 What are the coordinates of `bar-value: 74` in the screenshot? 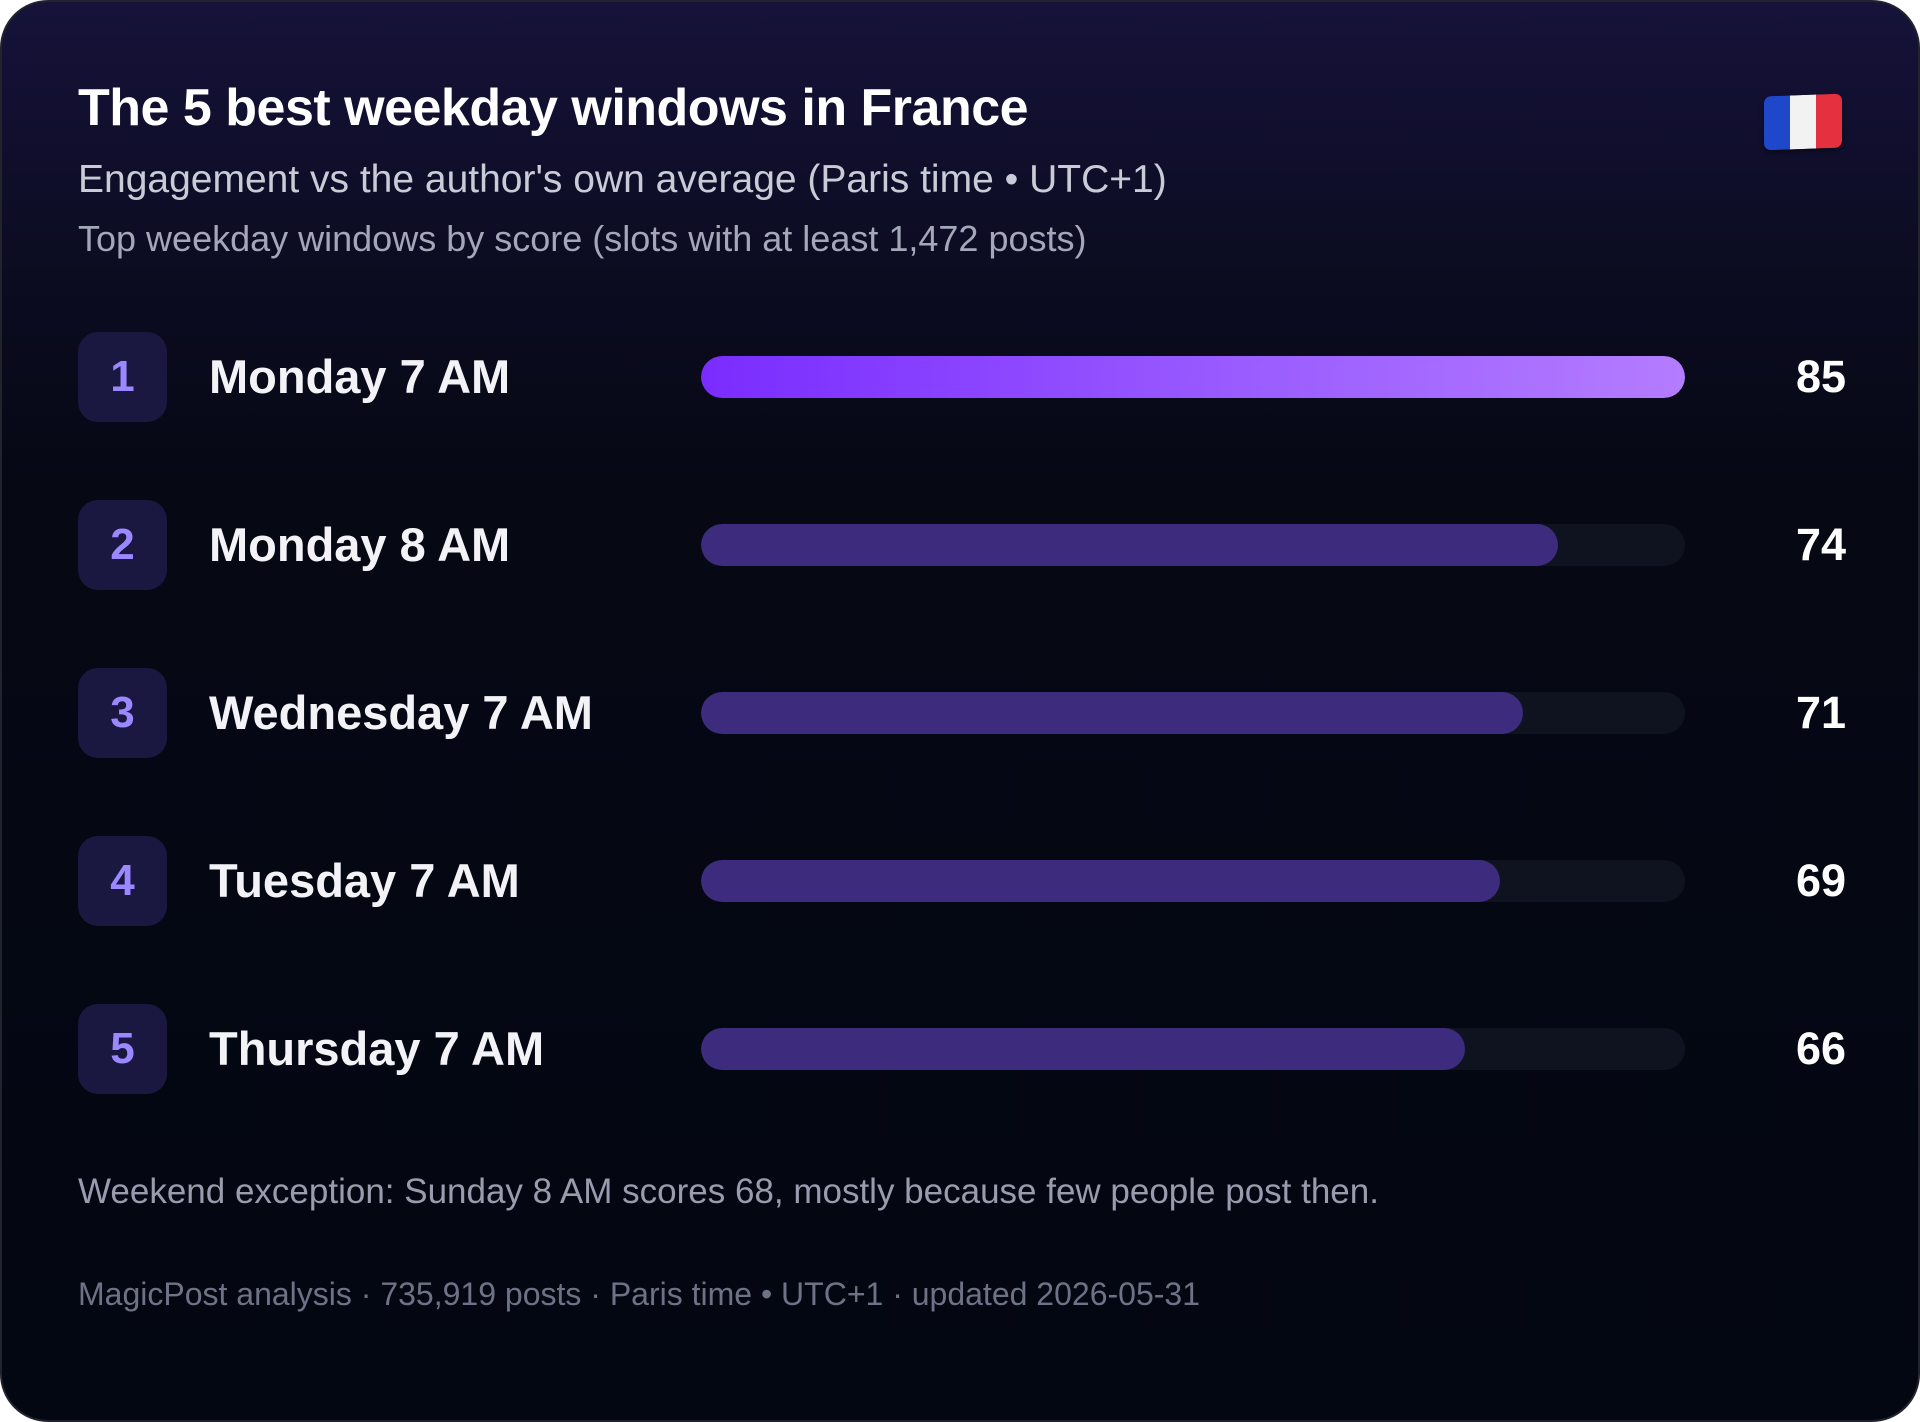 It's located at (1820, 544).